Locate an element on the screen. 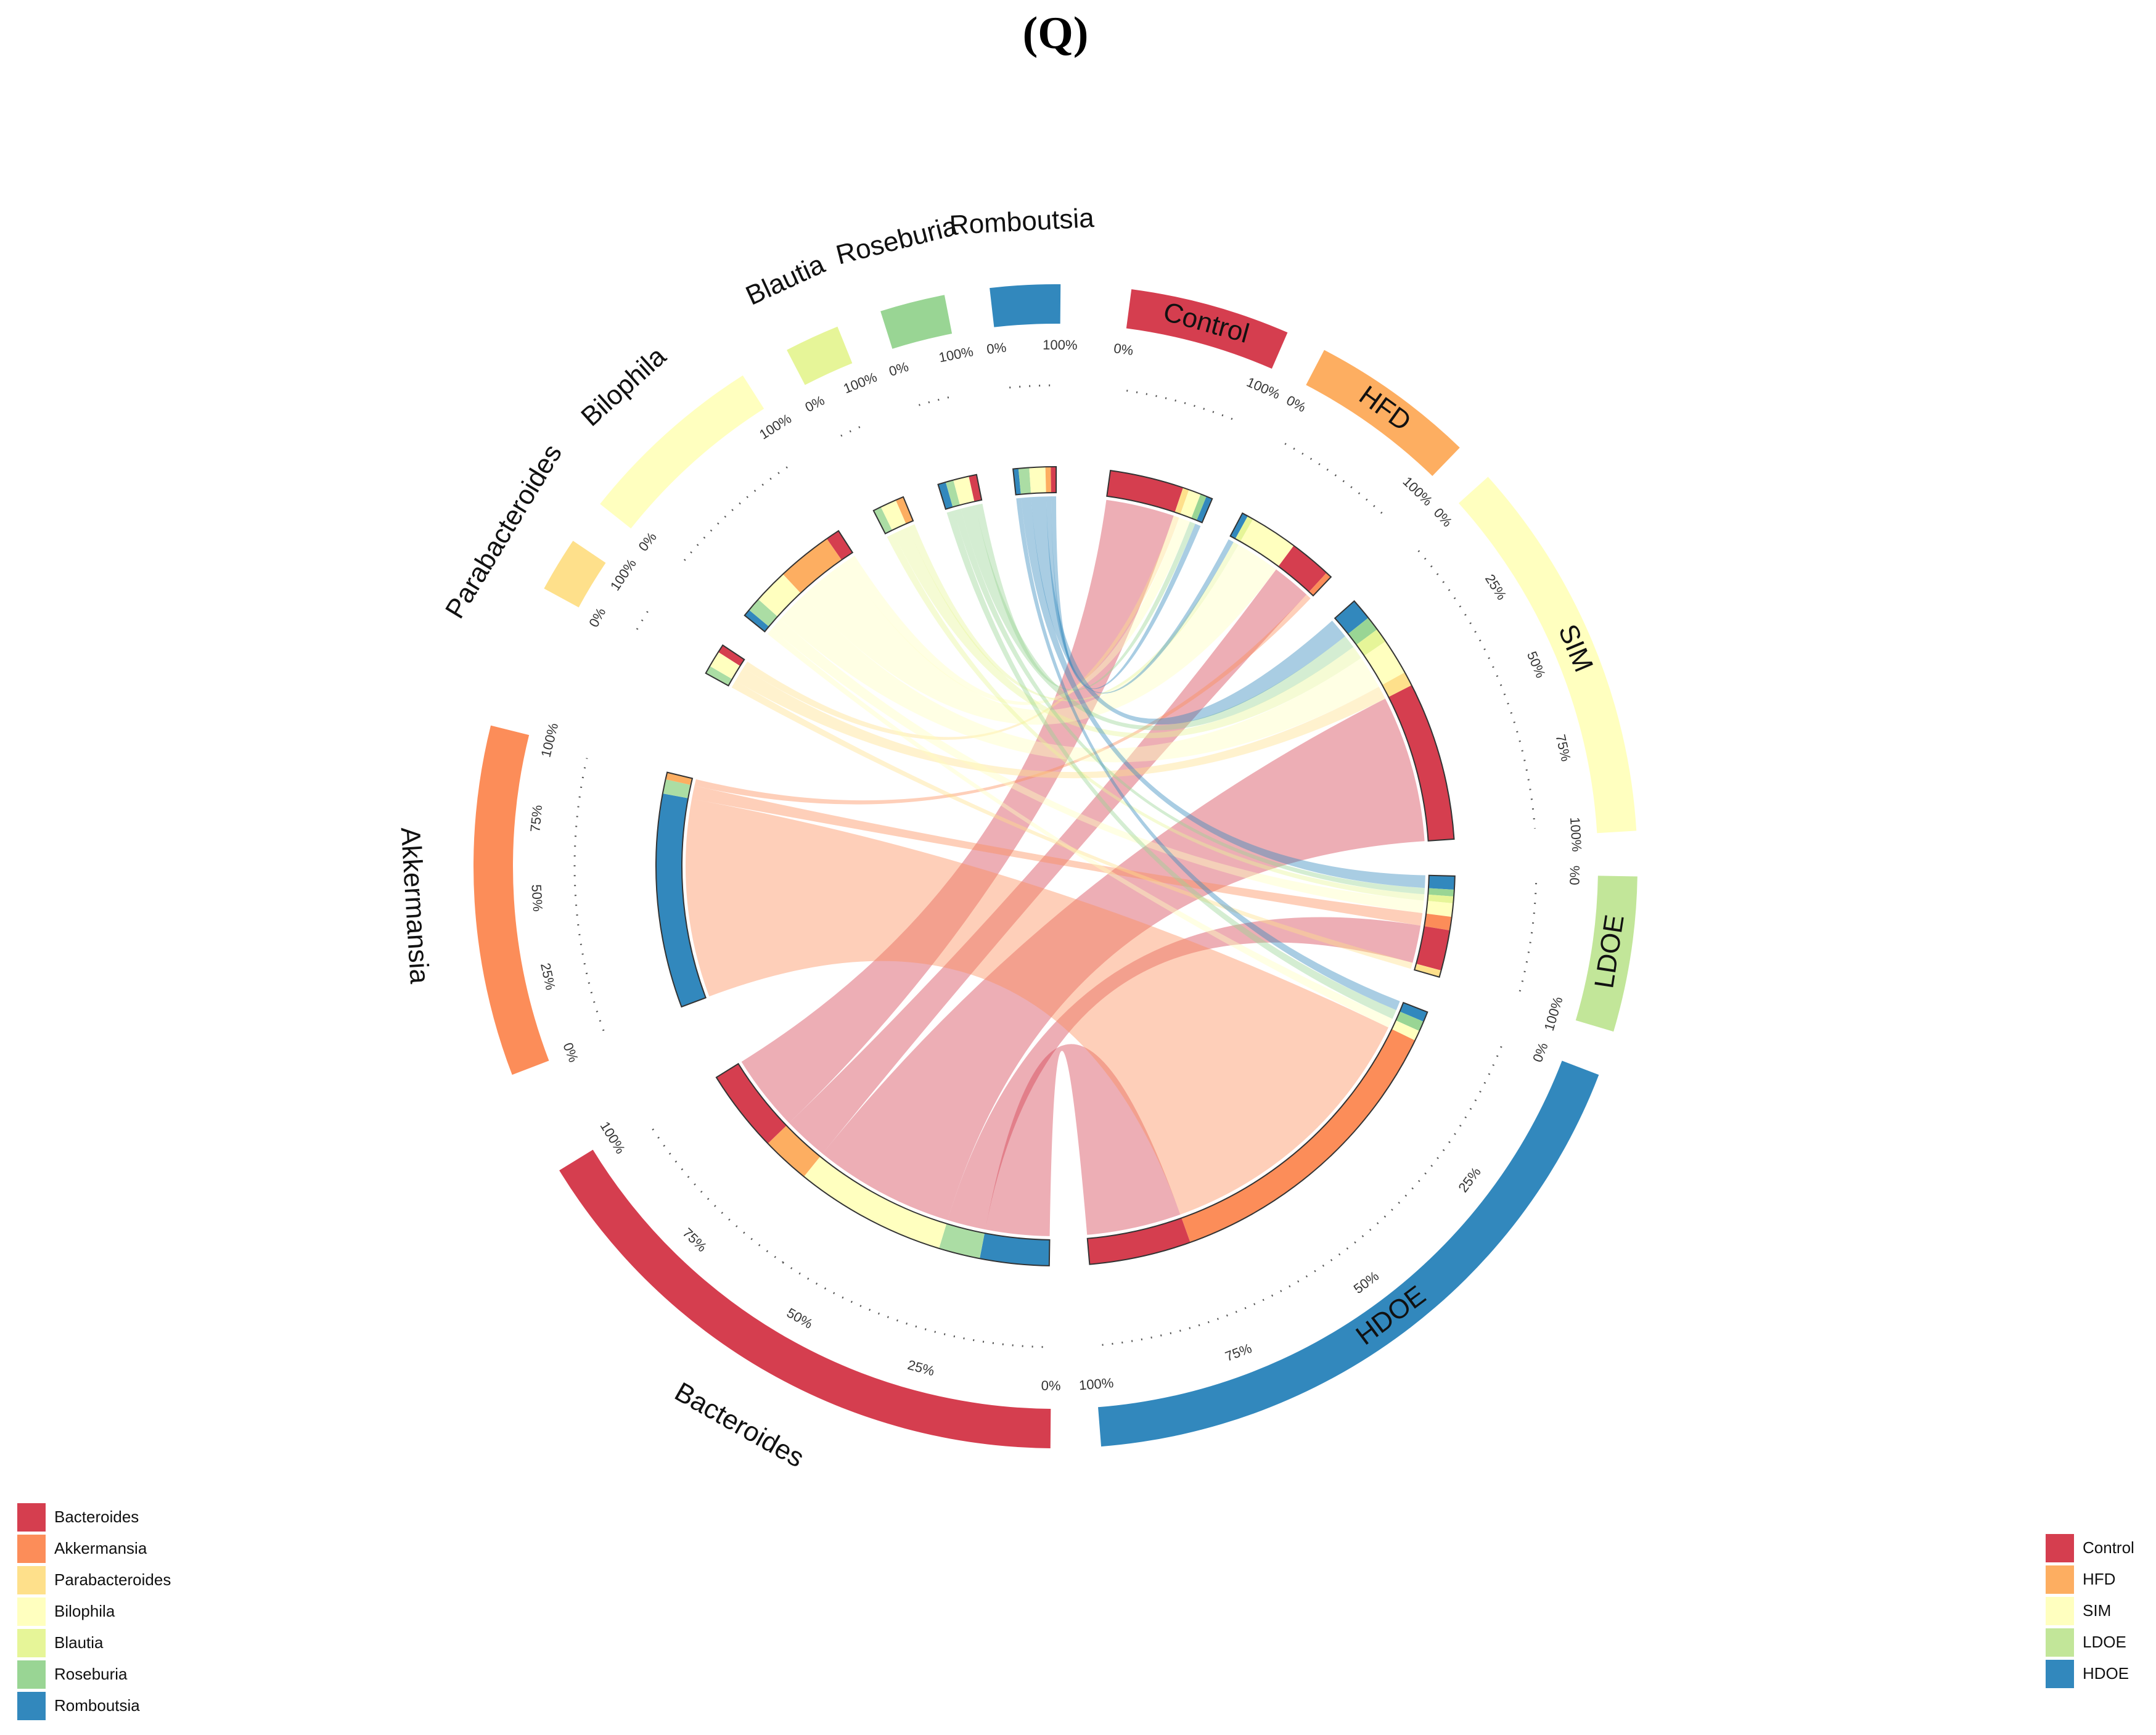  inner-track-blautia is located at coordinates (893, 515).